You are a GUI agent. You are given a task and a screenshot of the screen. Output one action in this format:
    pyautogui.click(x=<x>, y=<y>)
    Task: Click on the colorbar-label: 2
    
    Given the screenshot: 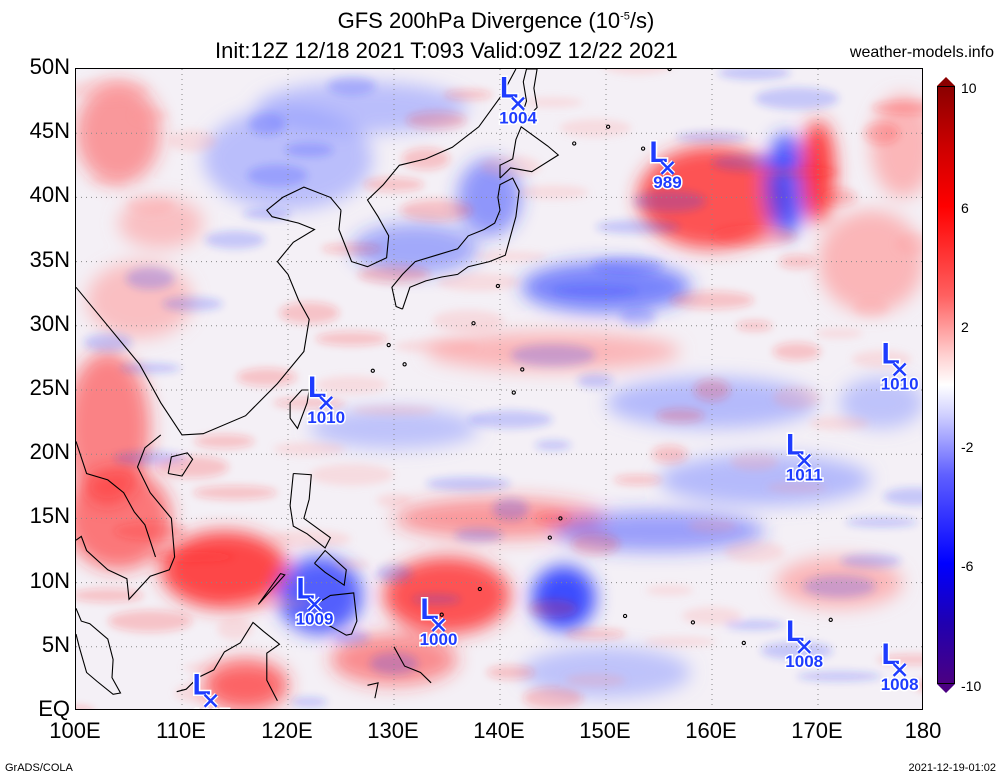 What is the action you would take?
    pyautogui.click(x=965, y=327)
    